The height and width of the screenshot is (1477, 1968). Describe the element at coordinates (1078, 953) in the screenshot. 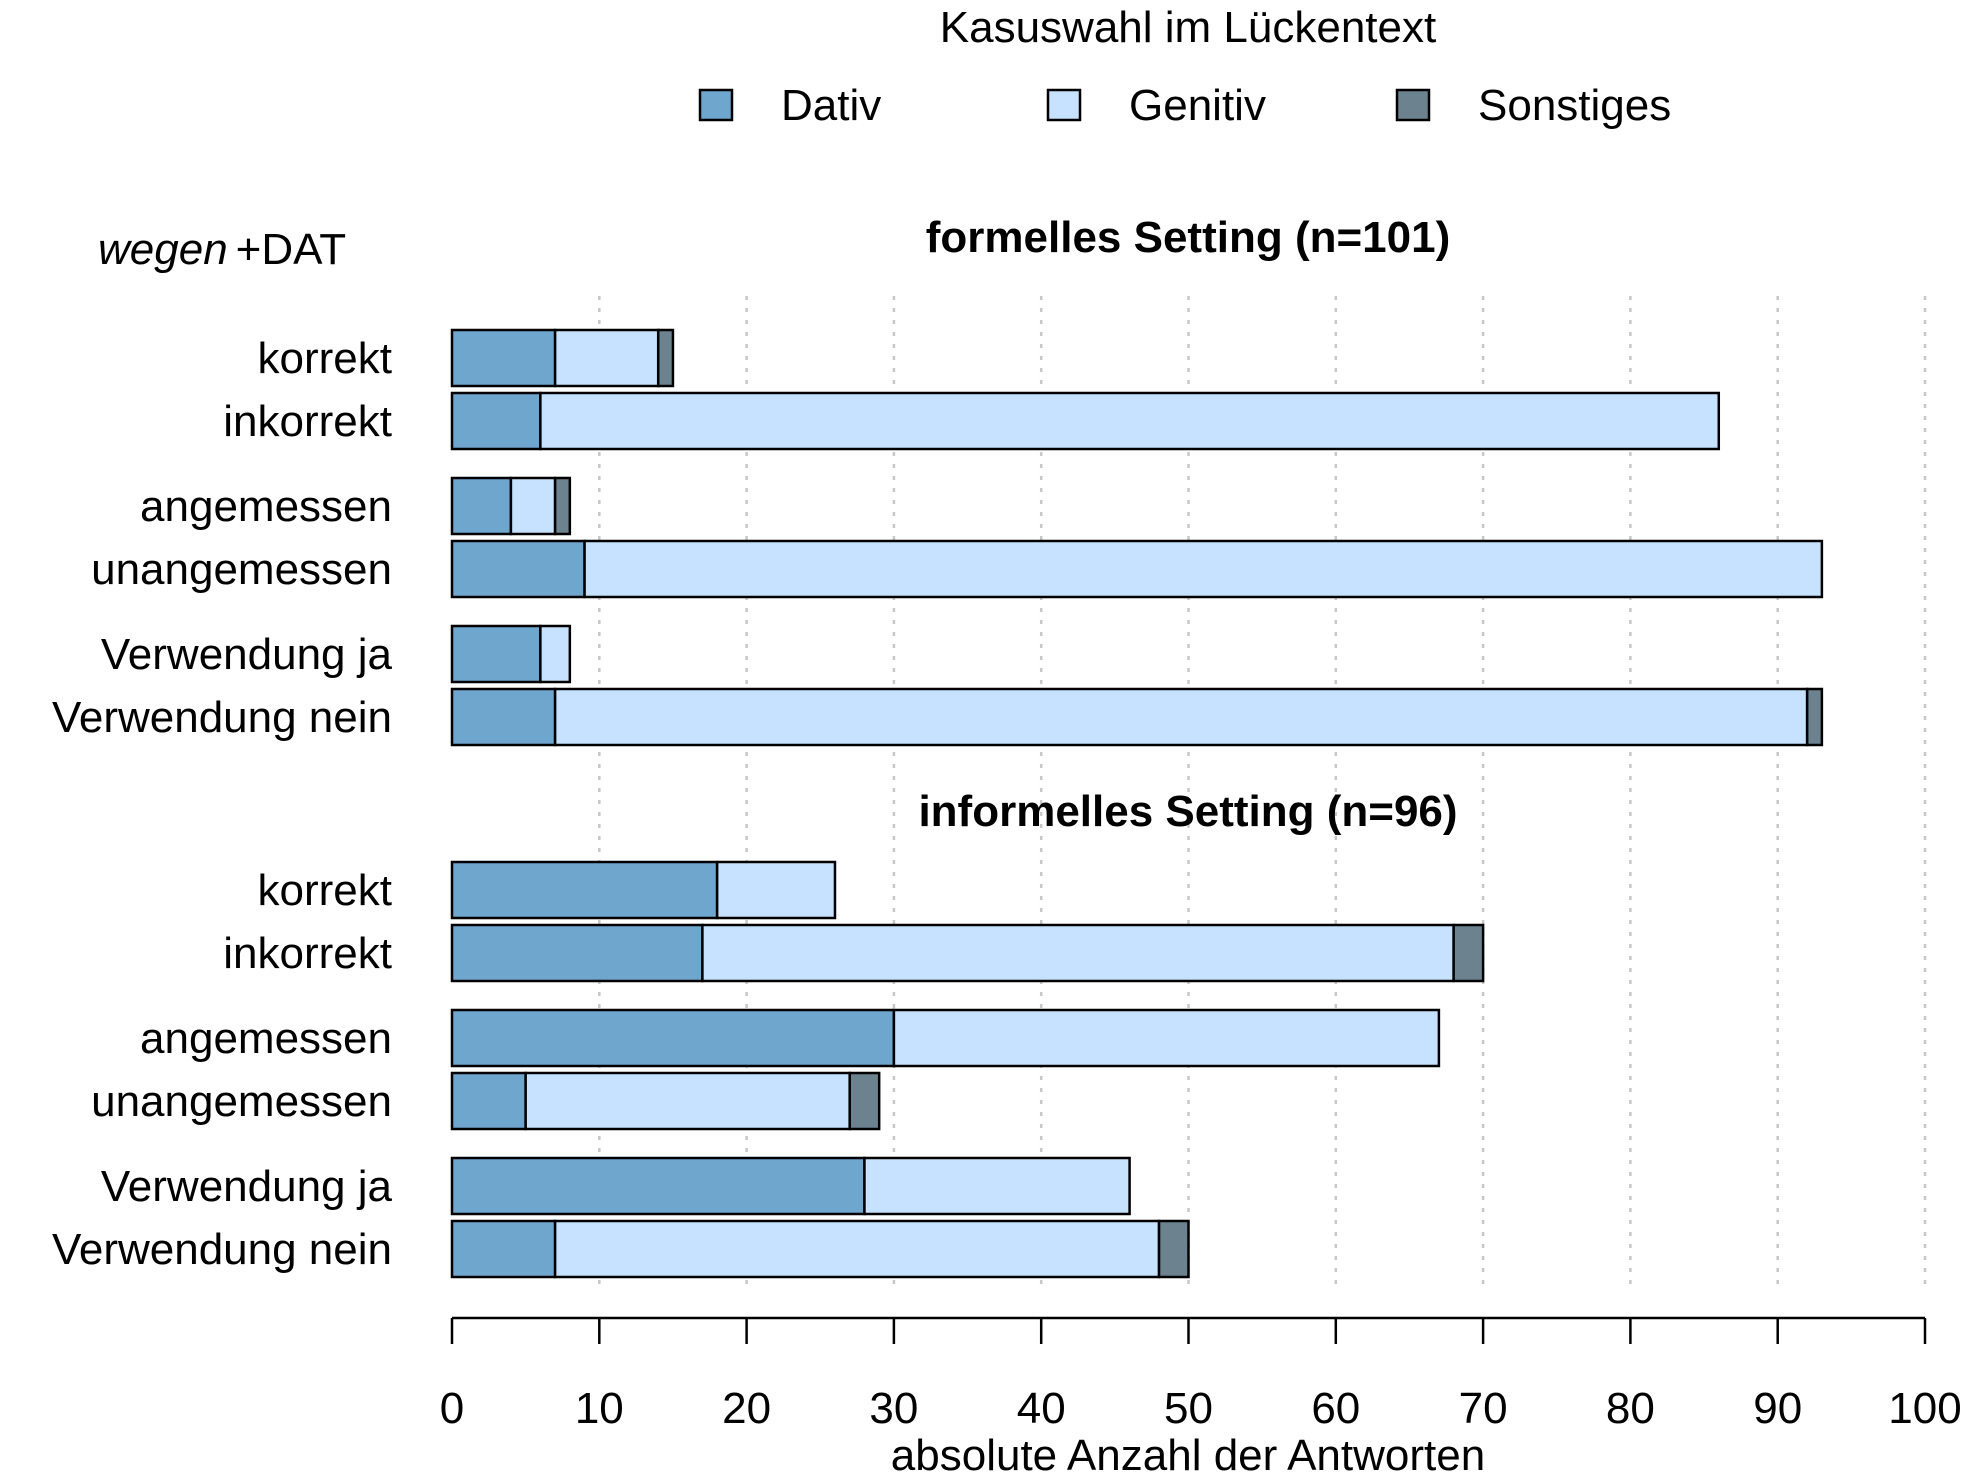

I see `bar-segment-p1-g0-b1-s1` at that location.